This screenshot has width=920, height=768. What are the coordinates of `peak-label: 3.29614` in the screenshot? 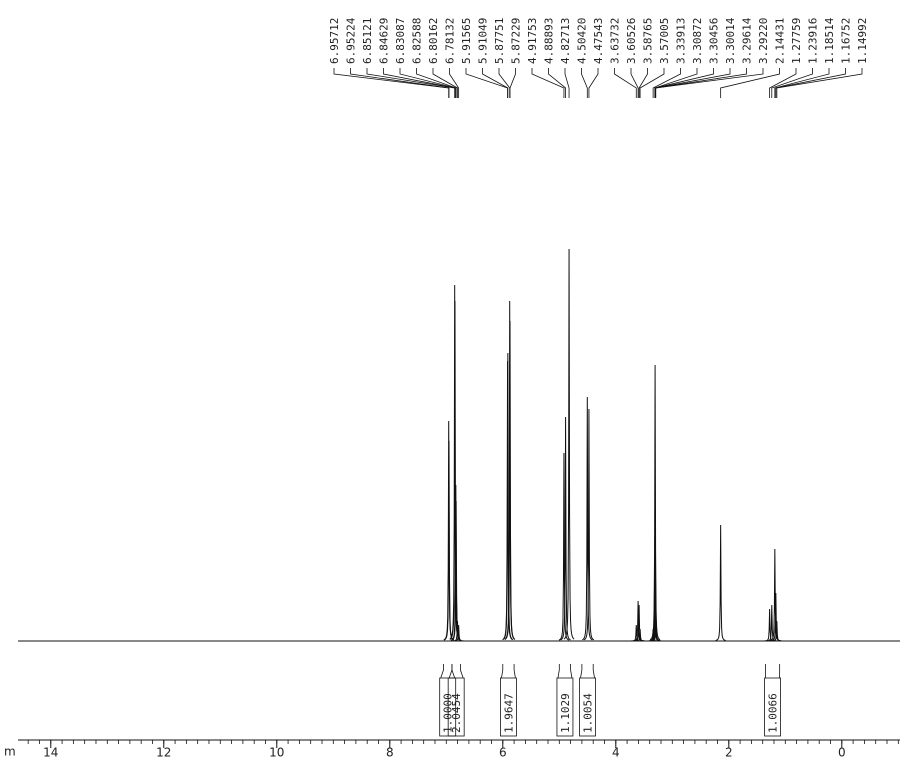 It's located at (747, 40).